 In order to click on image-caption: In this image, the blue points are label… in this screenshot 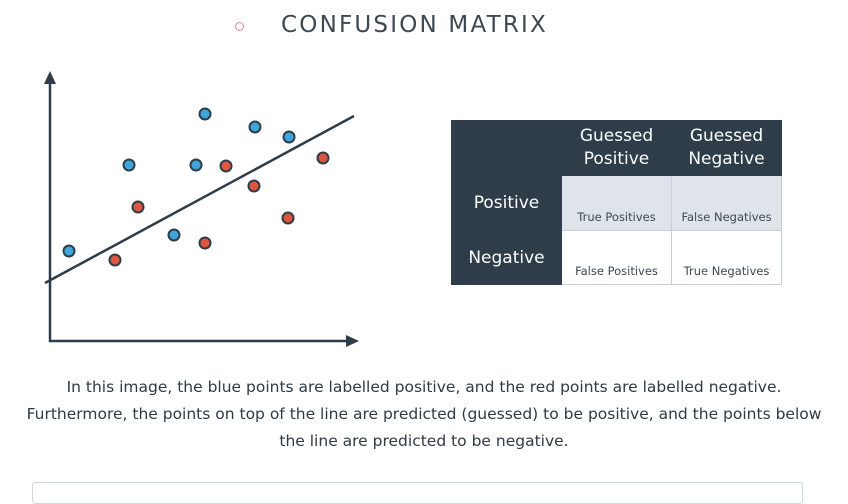, I will do `click(424, 414)`.